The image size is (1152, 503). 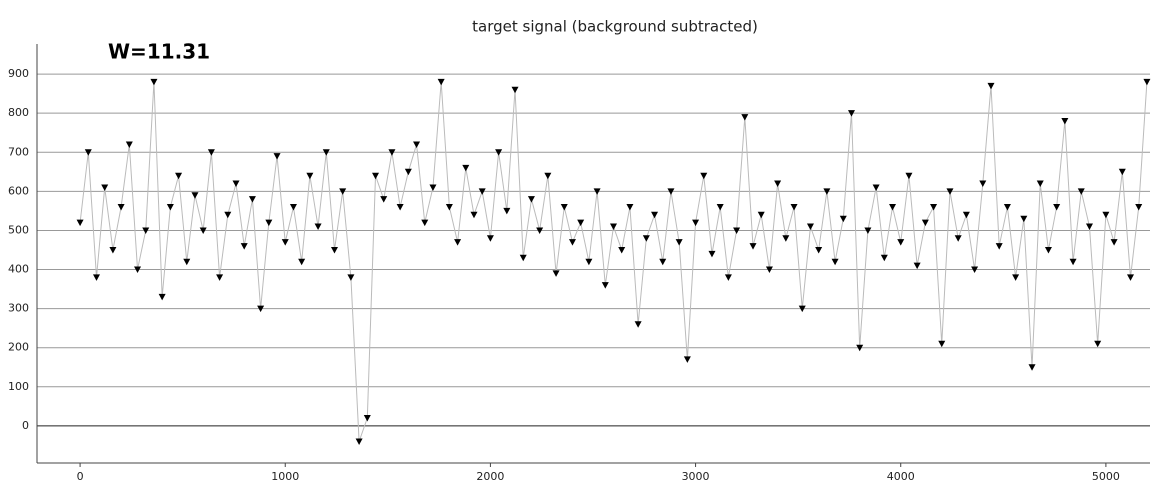 What do you see at coordinates (18, 229) in the screenshot?
I see `y-tick-label: 500` at bounding box center [18, 229].